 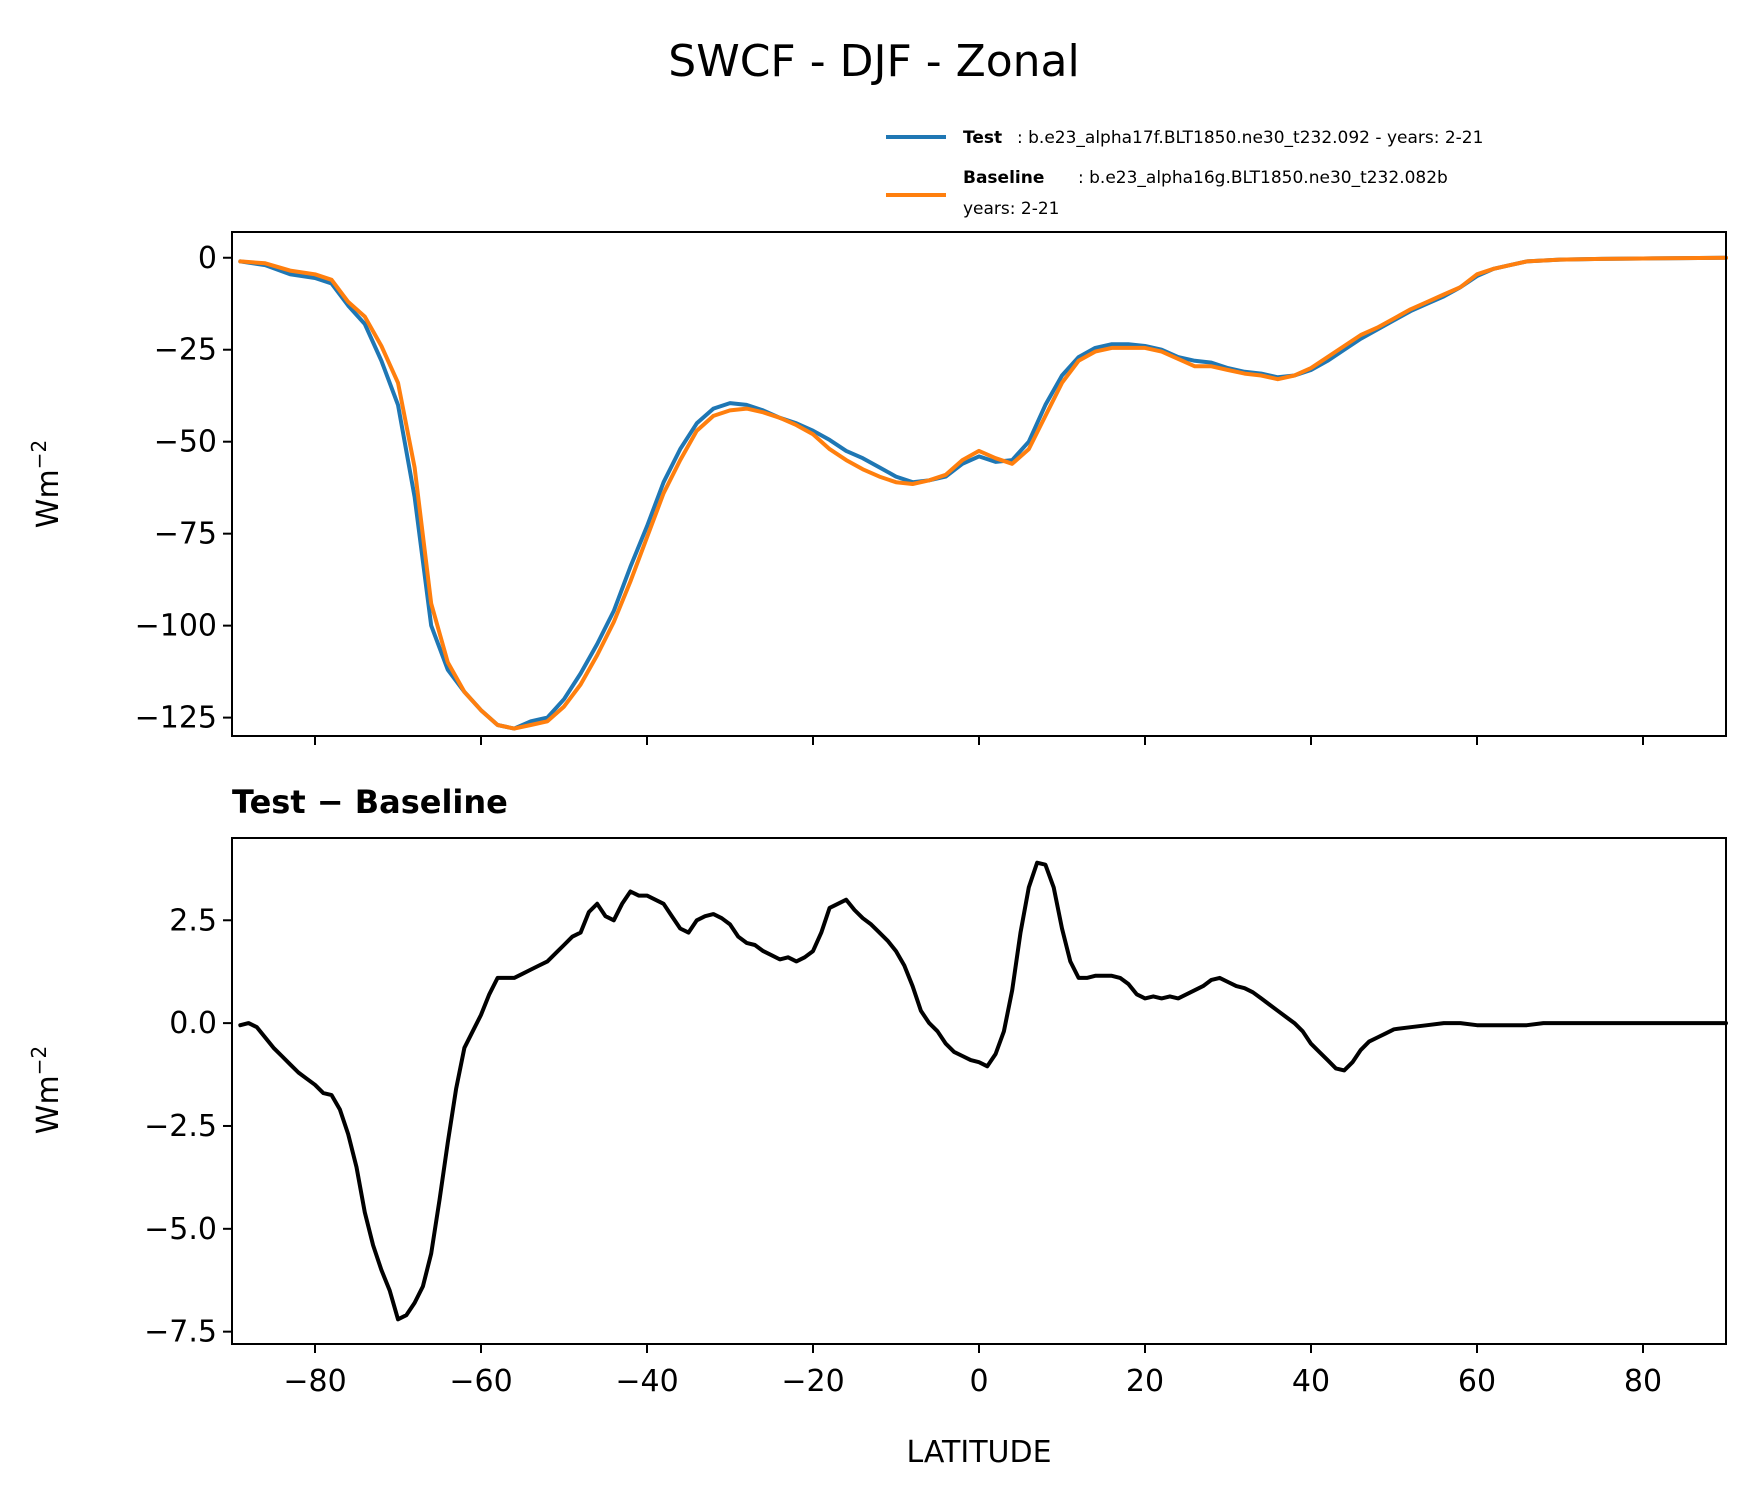 What do you see at coordinates (1311, 1381) in the screenshot?
I see `xtick-label: 40` at bounding box center [1311, 1381].